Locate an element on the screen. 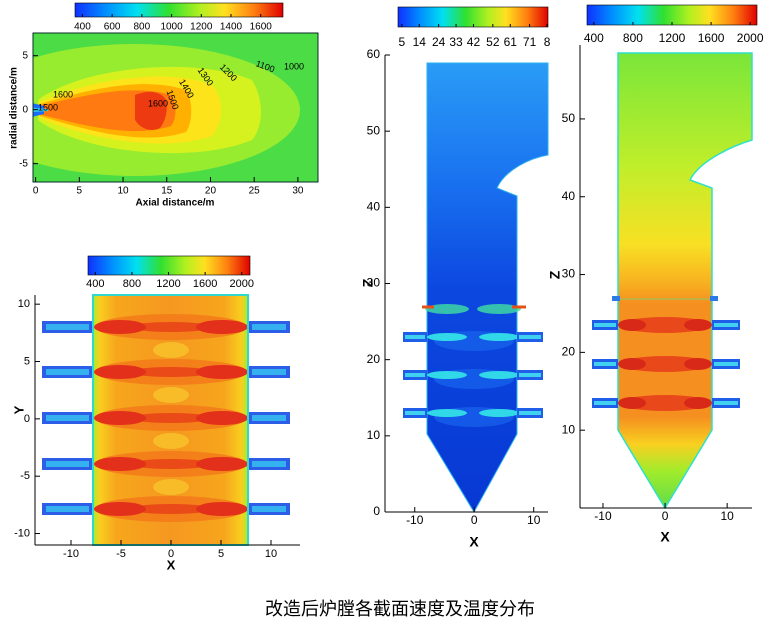 The height and width of the screenshot is (627, 770). colorbar-tick-label: 42 is located at coordinates (474, 42).